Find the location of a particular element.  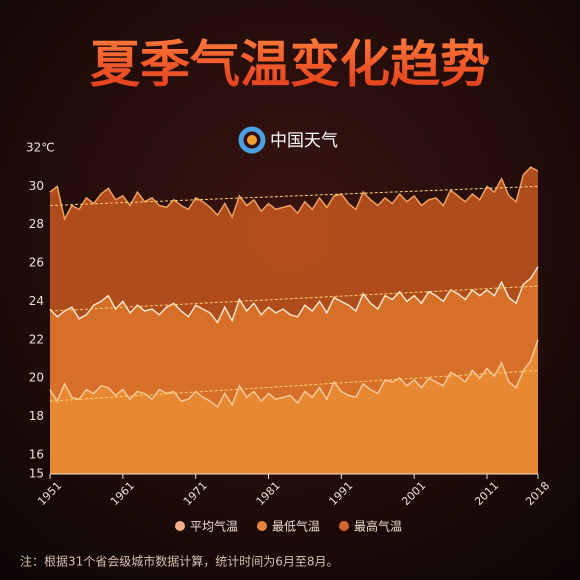

y-tick-label: 32℃ is located at coordinates (40, 148).